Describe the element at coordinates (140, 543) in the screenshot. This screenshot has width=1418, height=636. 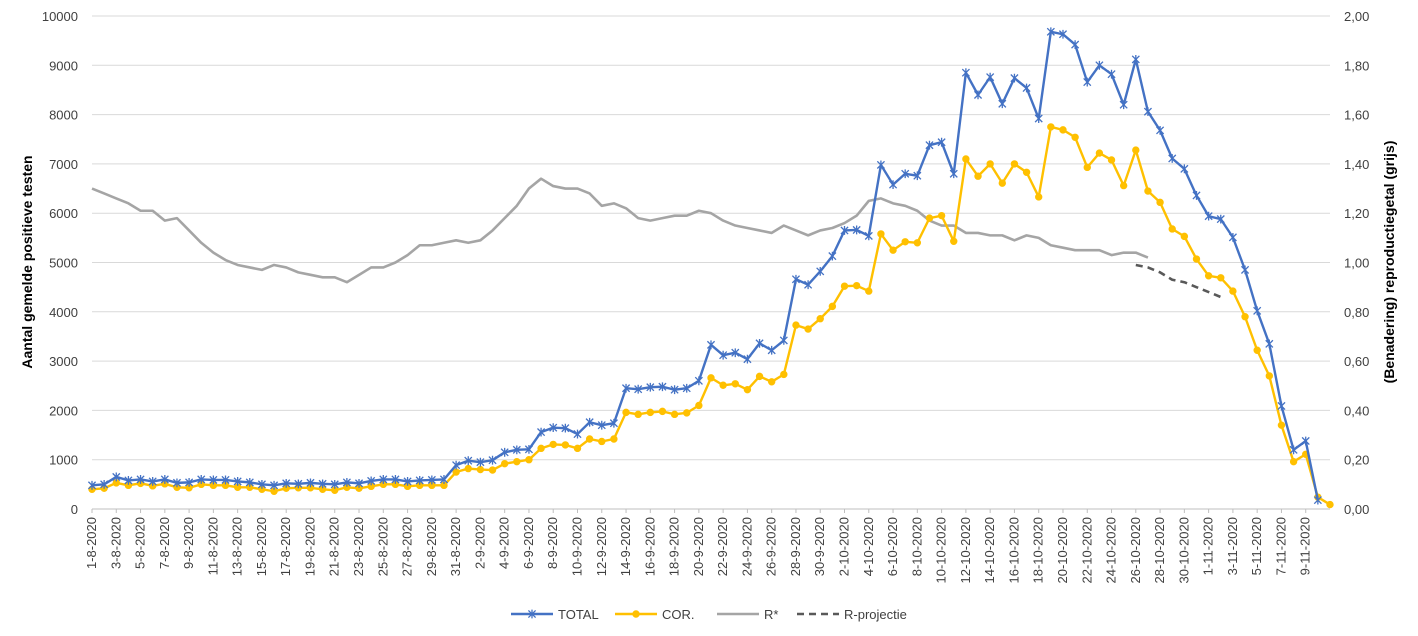
I see `x-tick-label: 5-8-2020` at that location.